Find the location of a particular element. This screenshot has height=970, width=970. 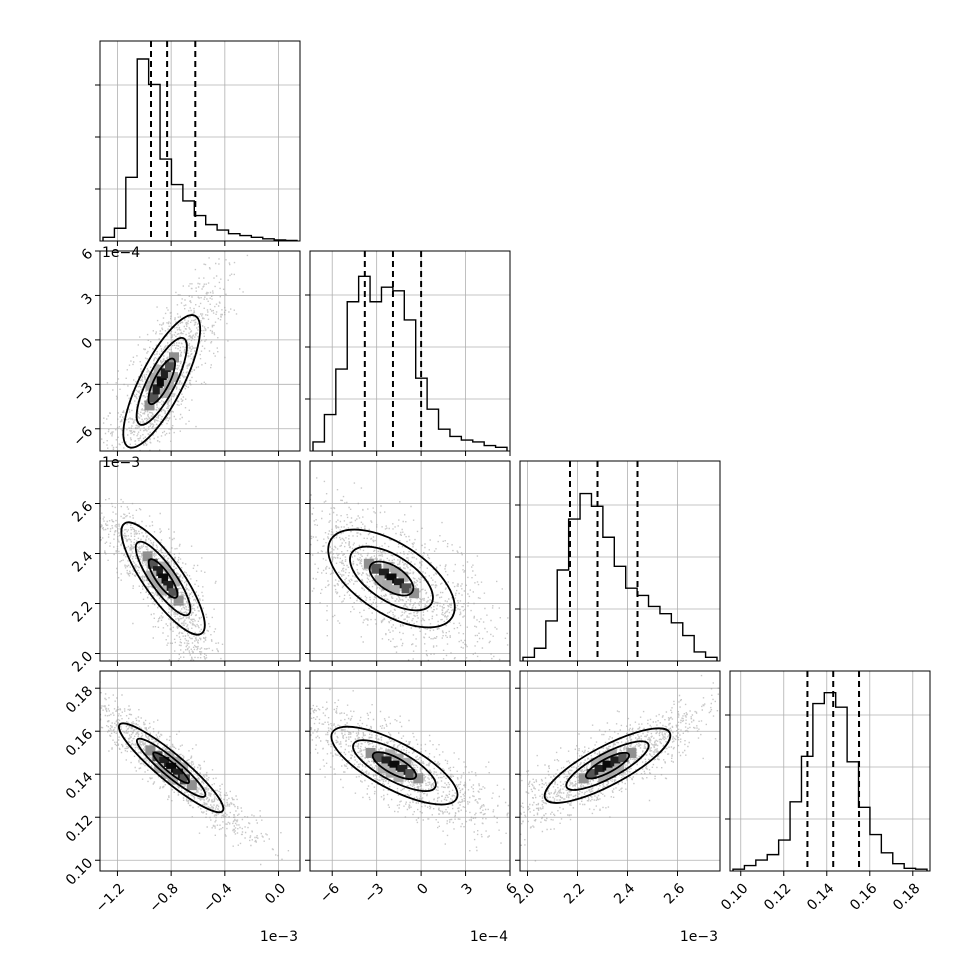

y-tick-label: −6 is located at coordinates (83, 437).